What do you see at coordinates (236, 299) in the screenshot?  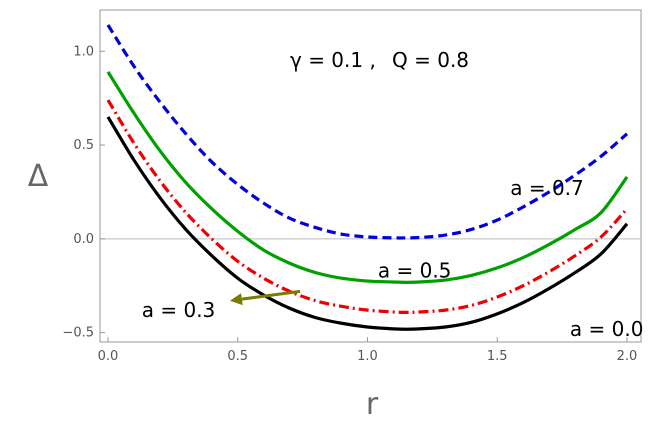 I see `arrow-head` at bounding box center [236, 299].